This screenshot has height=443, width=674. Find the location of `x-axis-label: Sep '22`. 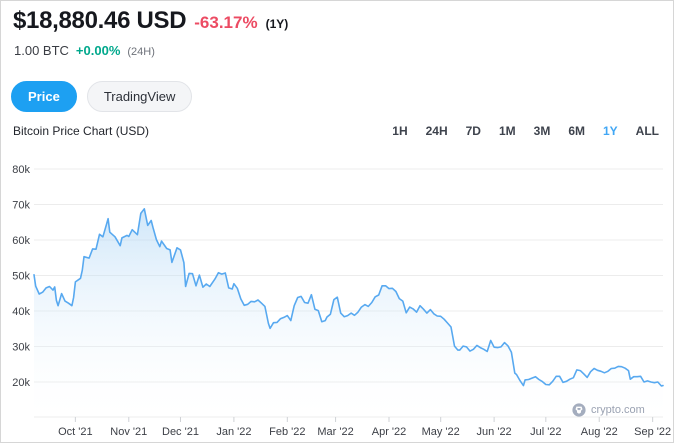

x-axis-label: Sep '22 is located at coordinates (652, 432).